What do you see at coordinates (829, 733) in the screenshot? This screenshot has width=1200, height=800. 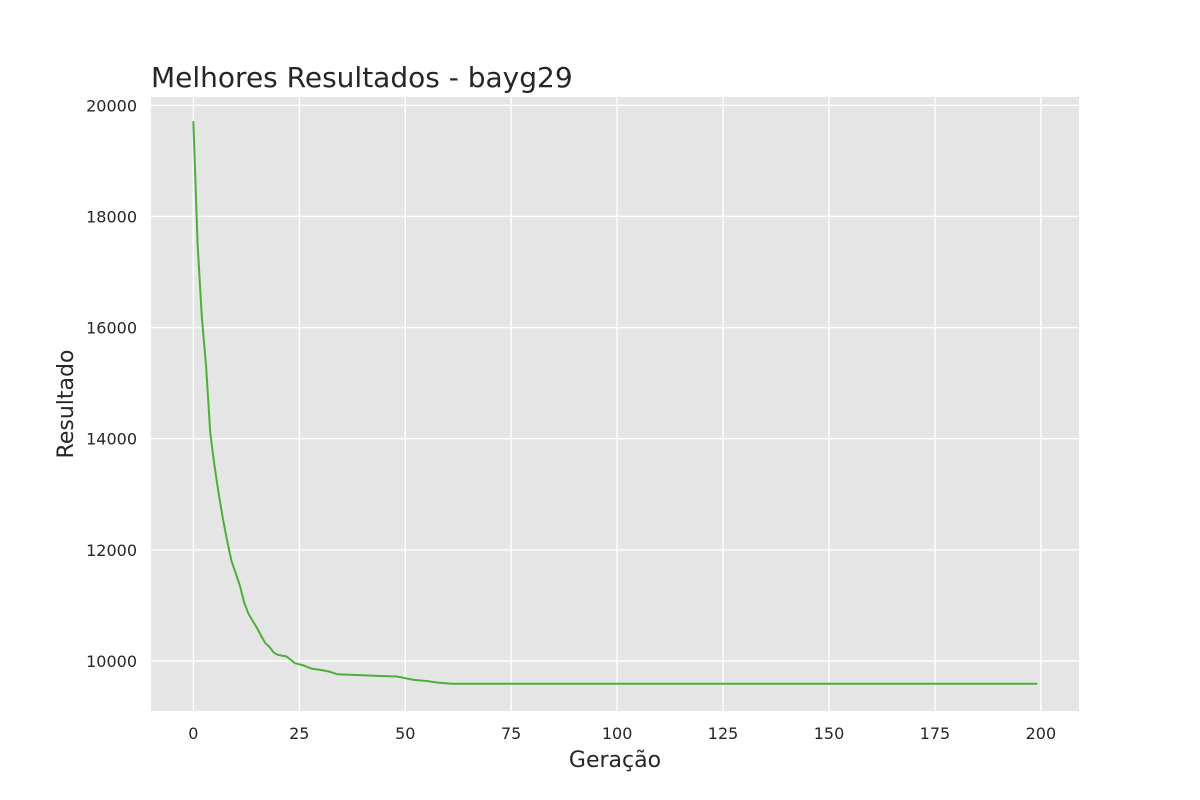 I see `x-tick-label: 150` at bounding box center [829, 733].